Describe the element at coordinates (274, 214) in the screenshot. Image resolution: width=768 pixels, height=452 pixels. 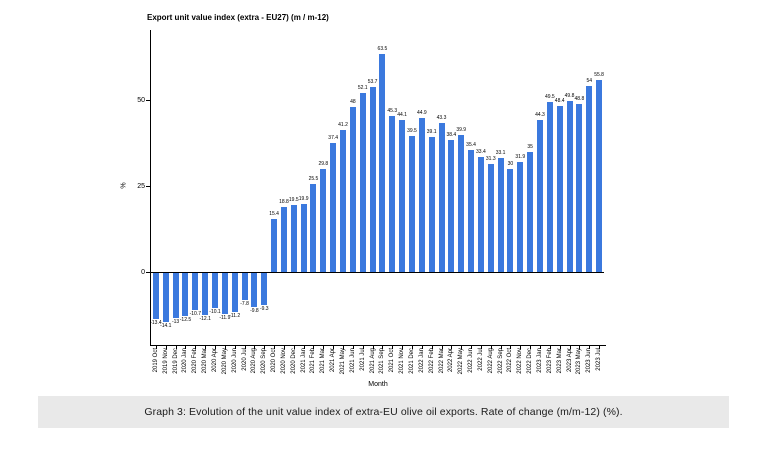
I see `bar-value-label: 15.4` at that location.